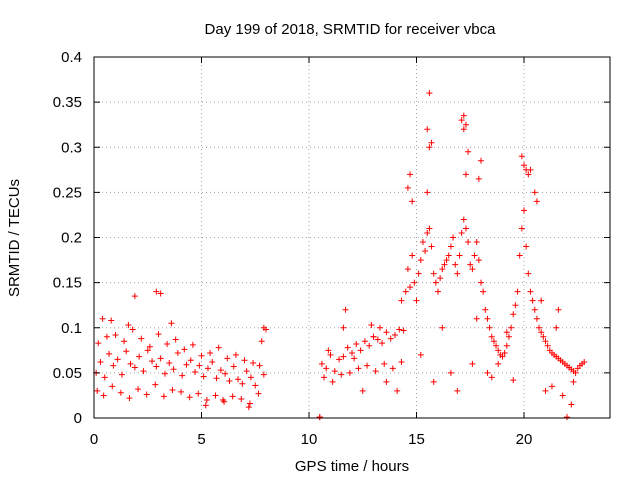  Describe the element at coordinates (71, 328) in the screenshot. I see `y-tick-label: 0.1` at that location.